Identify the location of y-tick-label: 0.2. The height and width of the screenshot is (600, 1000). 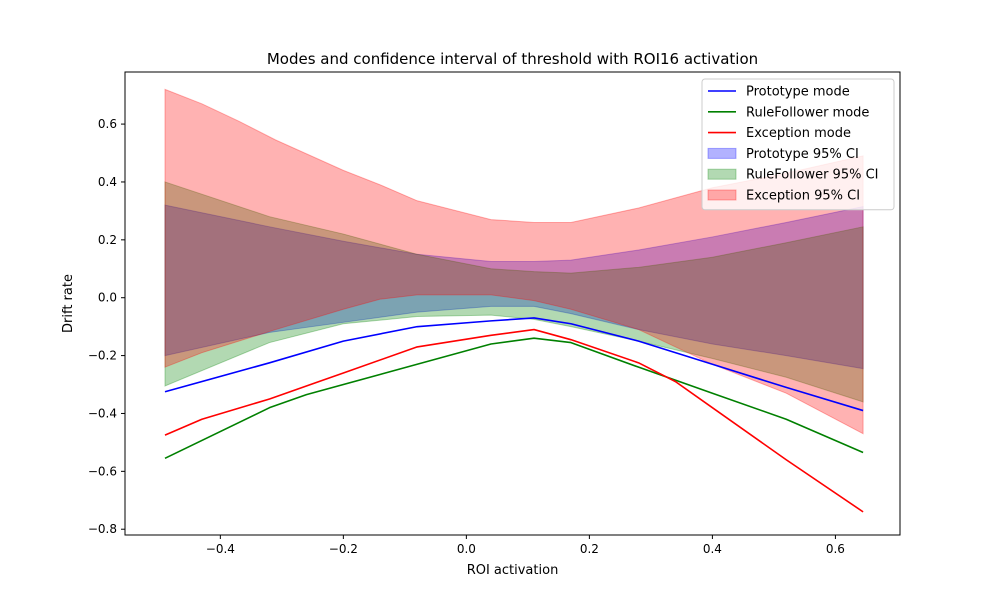
(107, 240).